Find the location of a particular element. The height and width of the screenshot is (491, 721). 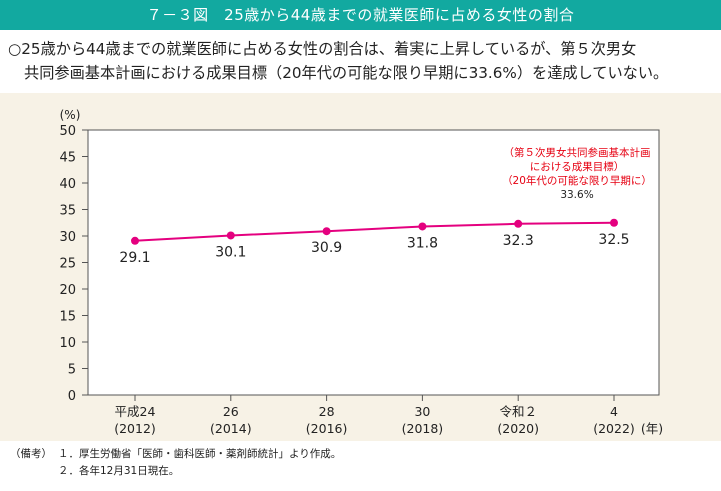

note-row-1: （備考） １．厚生労働省「医師・歯科医師・薬剤師統計」より作成。 is located at coordinates (175, 454).